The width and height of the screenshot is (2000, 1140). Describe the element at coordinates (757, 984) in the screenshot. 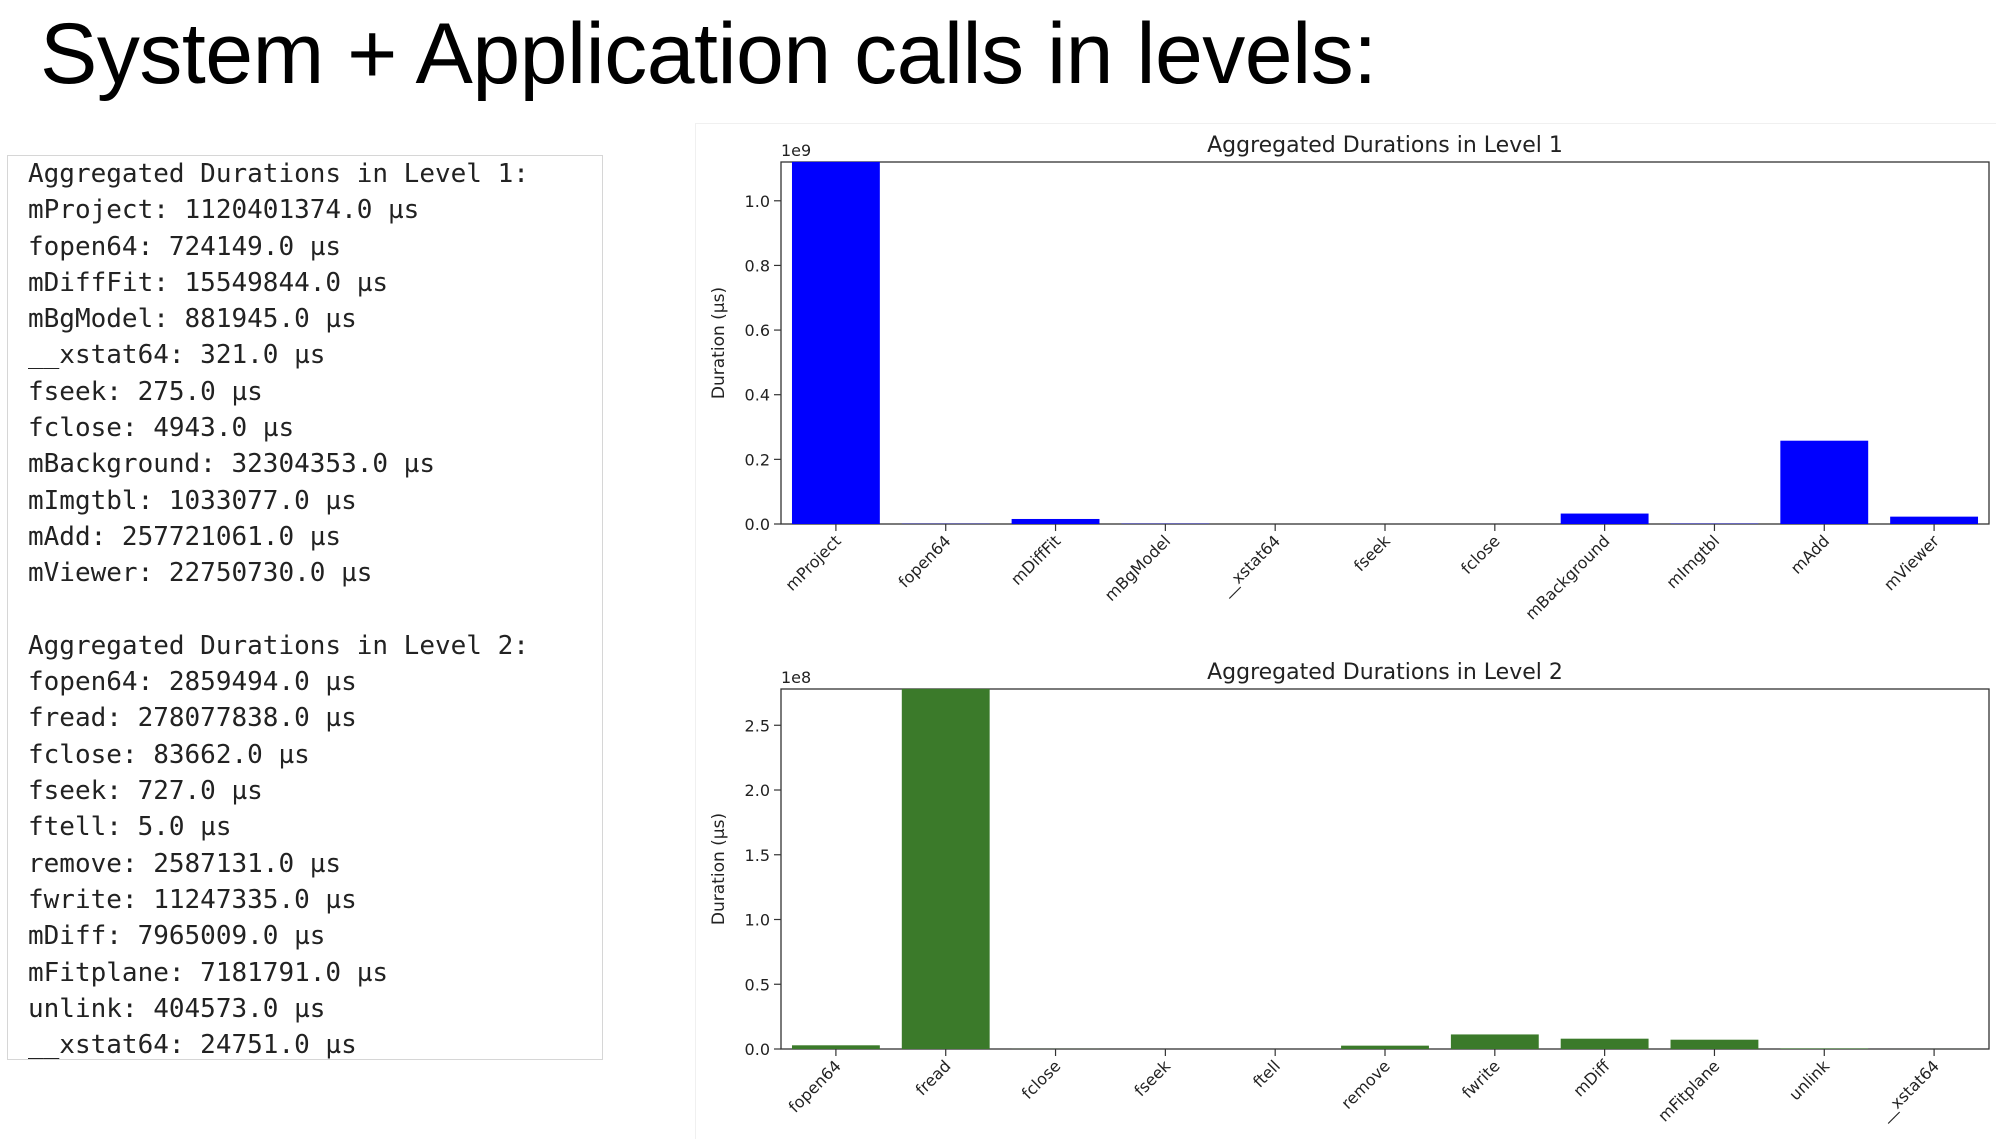

I see `y-tick-label: 0.5` at that location.